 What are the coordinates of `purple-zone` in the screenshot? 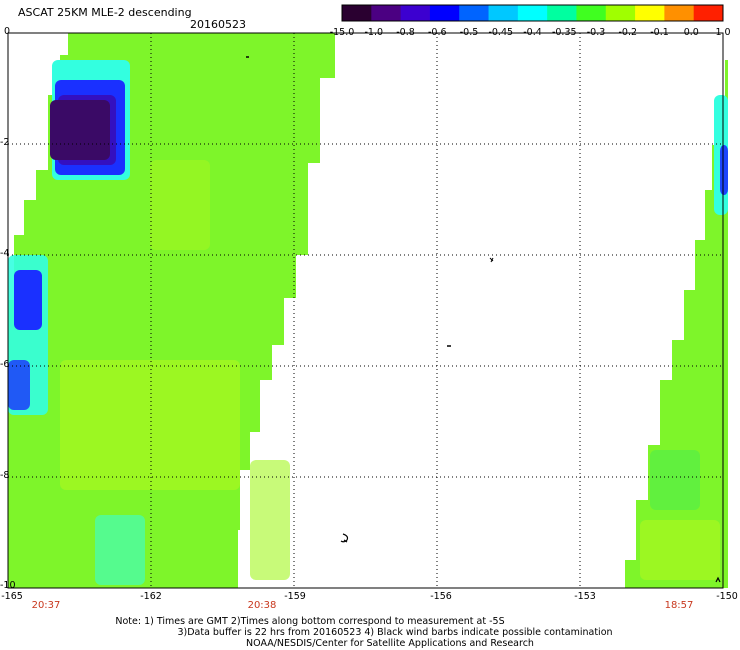 It's located at (80, 130).